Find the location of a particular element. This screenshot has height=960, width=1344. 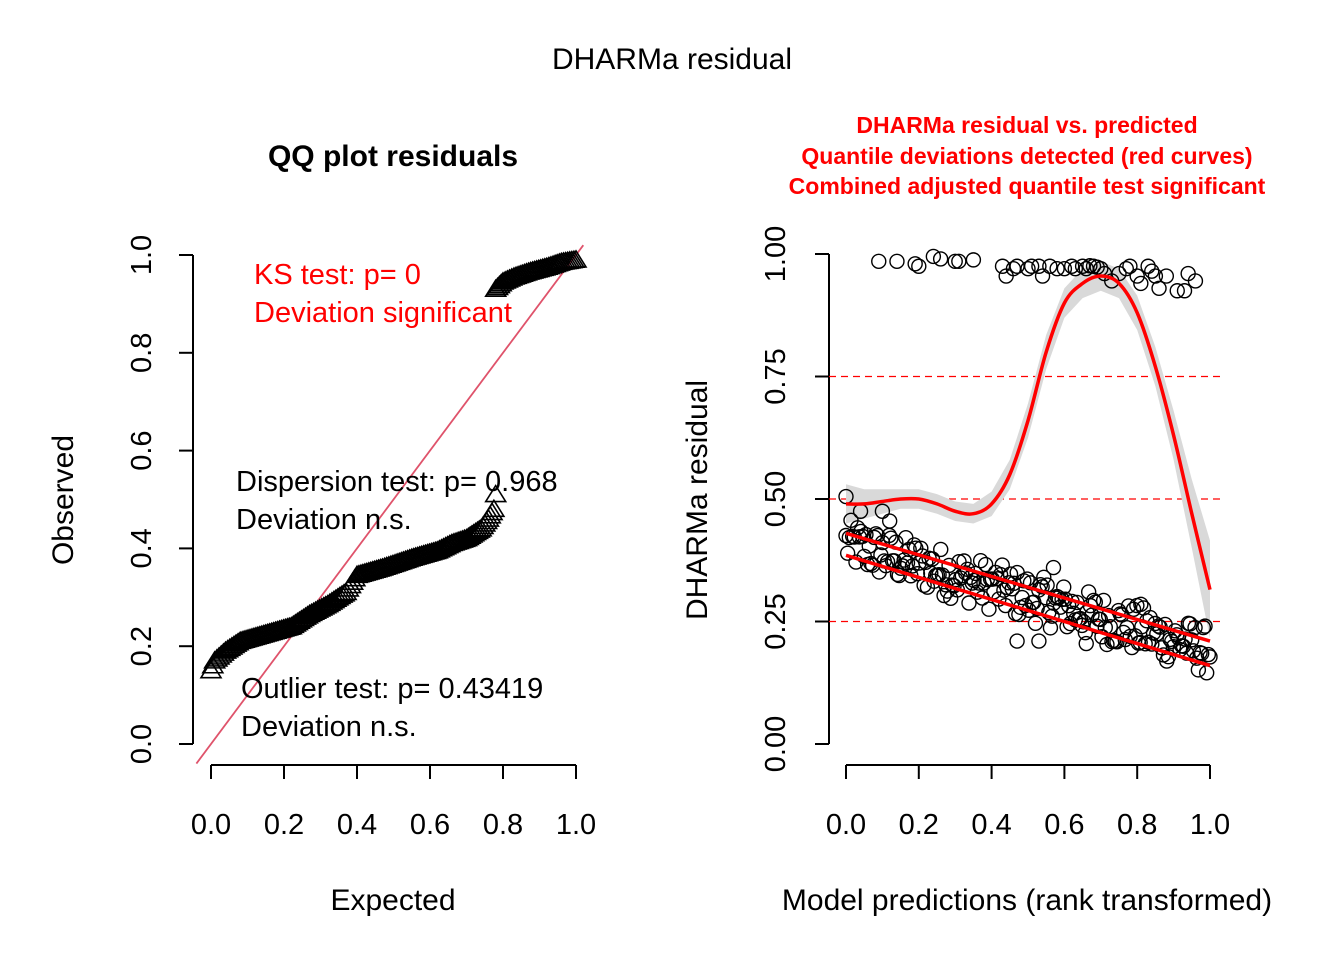

qq-x-tick-label: 0.0 is located at coordinates (211, 825).